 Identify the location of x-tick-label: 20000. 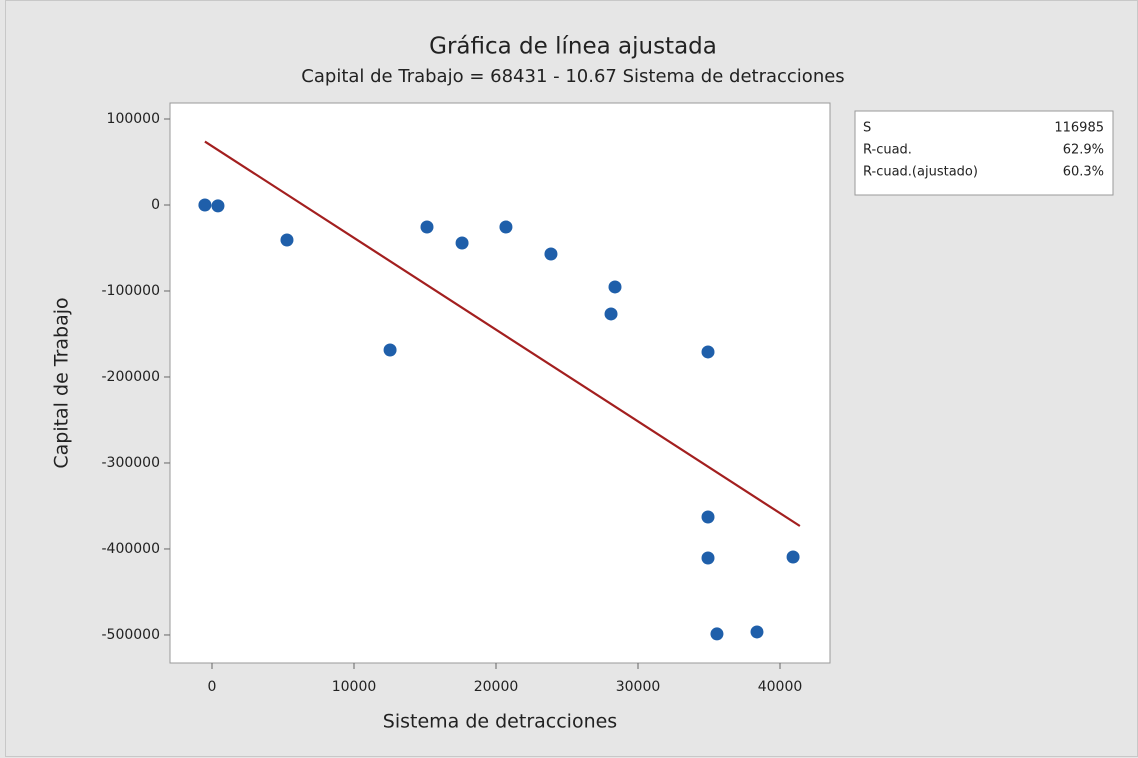
(496, 687).